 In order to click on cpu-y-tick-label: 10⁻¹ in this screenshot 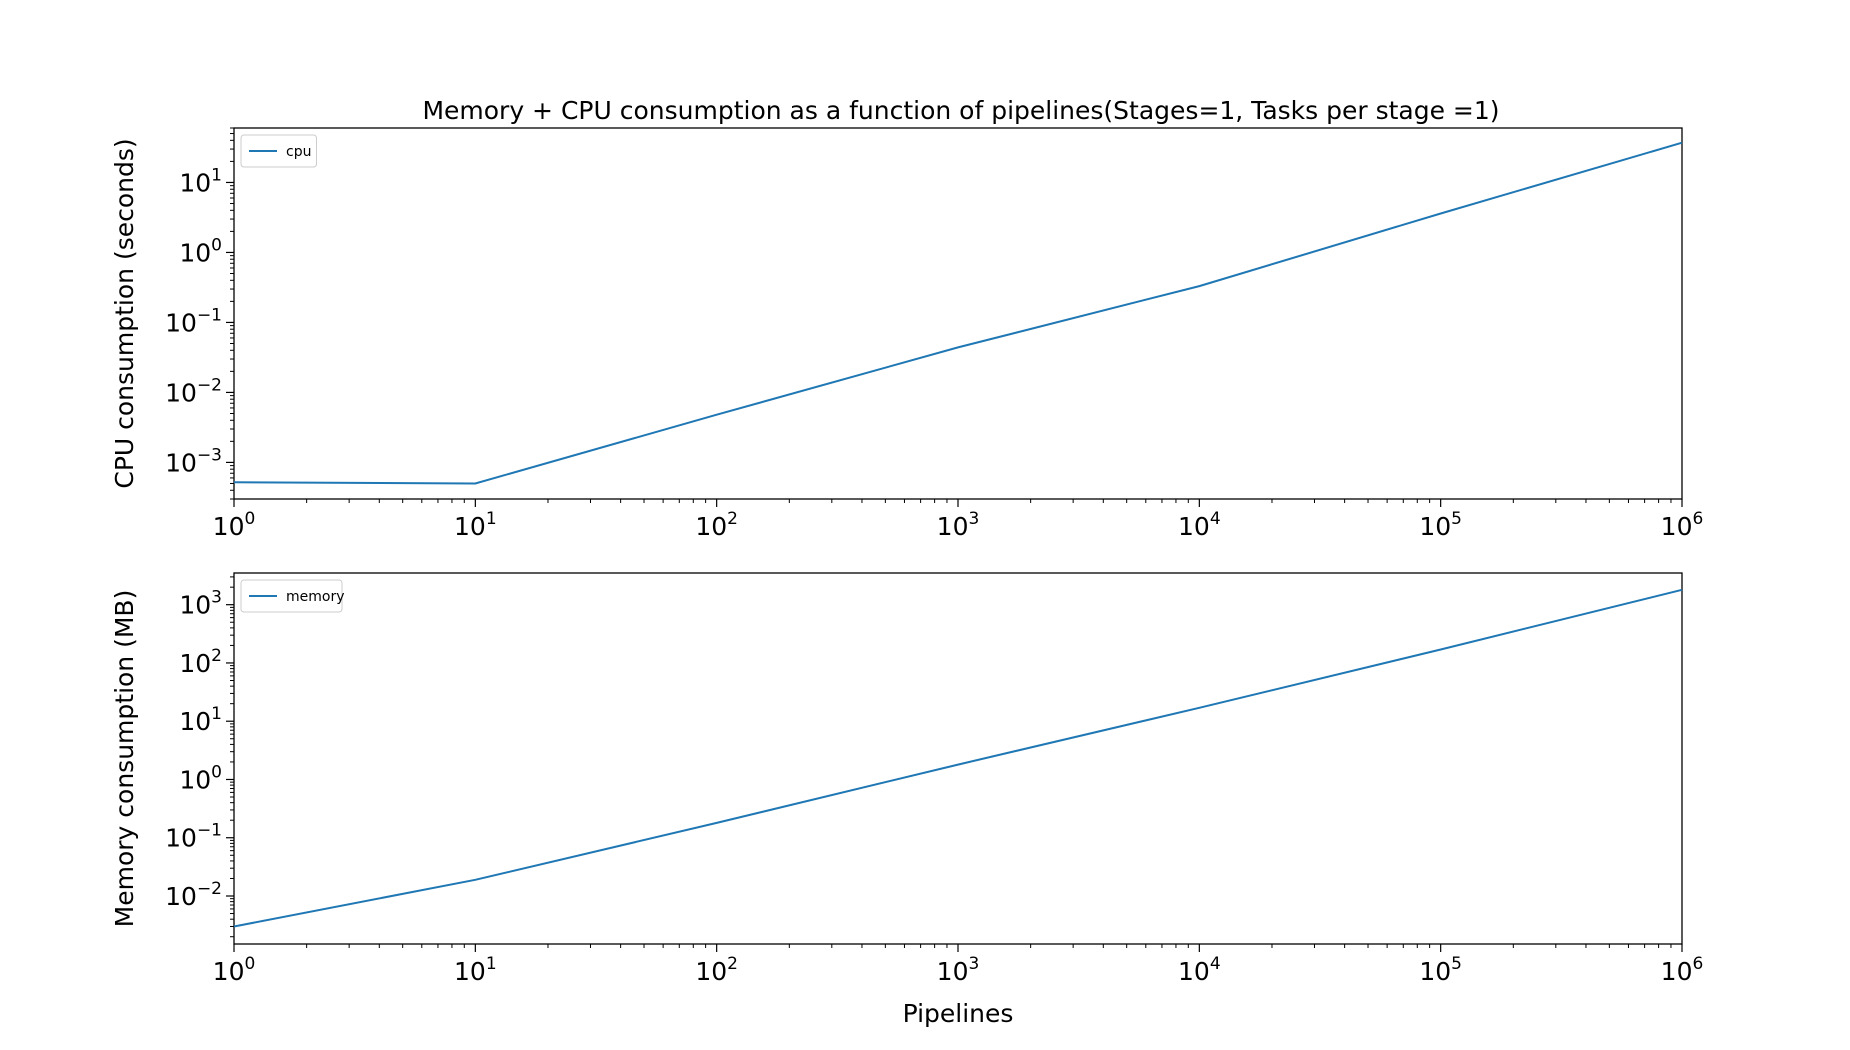, I will do `click(193, 321)`.